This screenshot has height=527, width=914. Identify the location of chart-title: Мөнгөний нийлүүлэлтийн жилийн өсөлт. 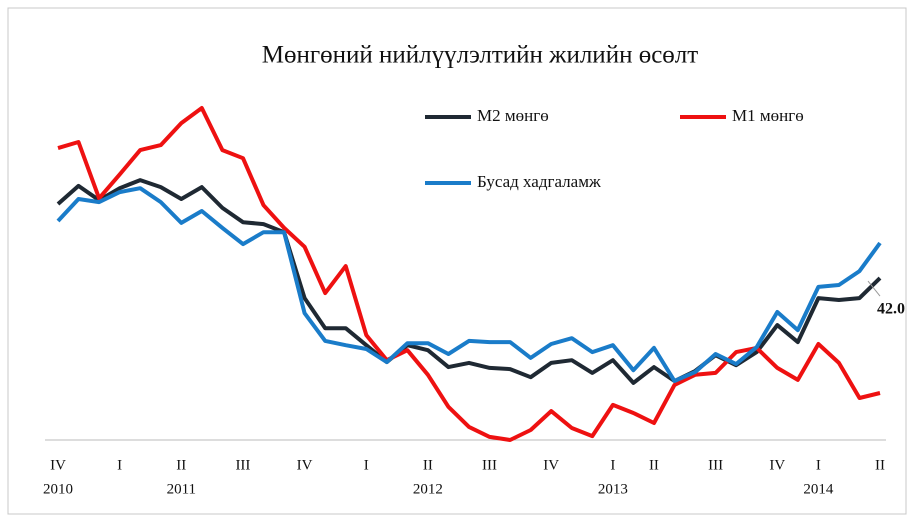
(480, 55).